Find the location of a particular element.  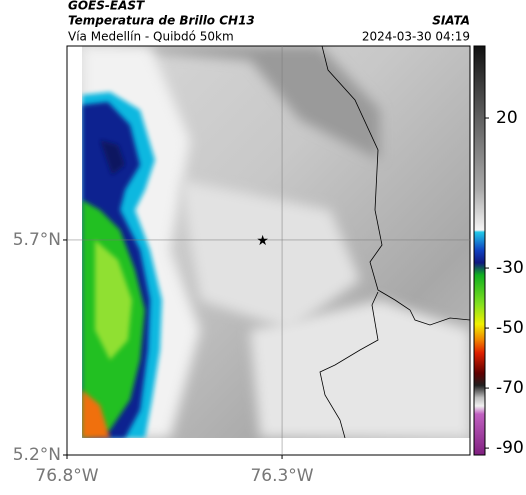

colorbar-tick-label: -30 is located at coordinates (510, 268).